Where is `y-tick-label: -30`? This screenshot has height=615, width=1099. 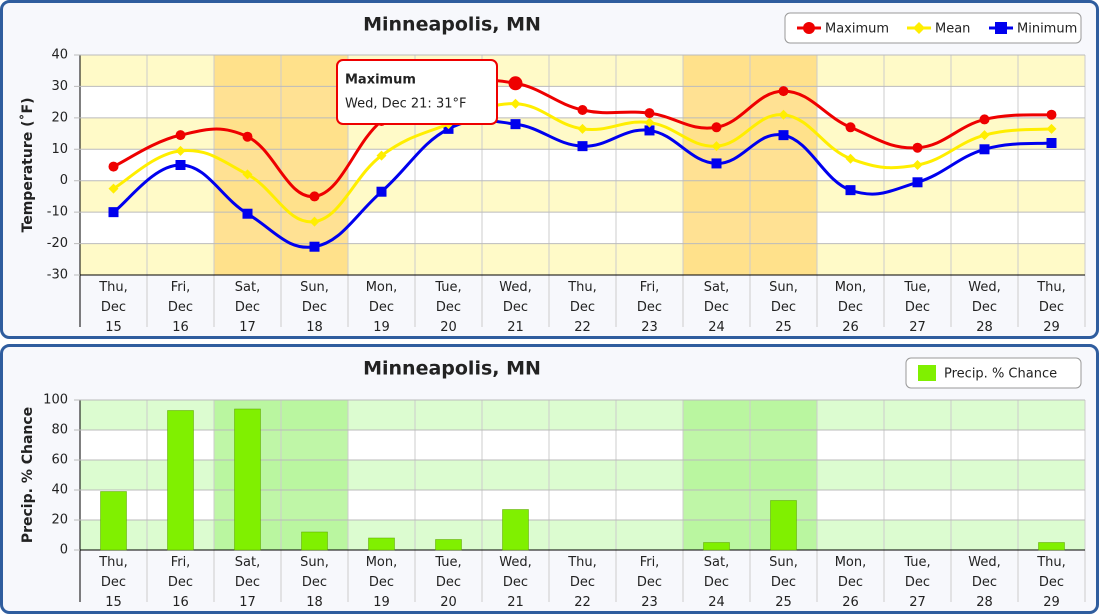
y-tick-label: -30 is located at coordinates (57, 275).